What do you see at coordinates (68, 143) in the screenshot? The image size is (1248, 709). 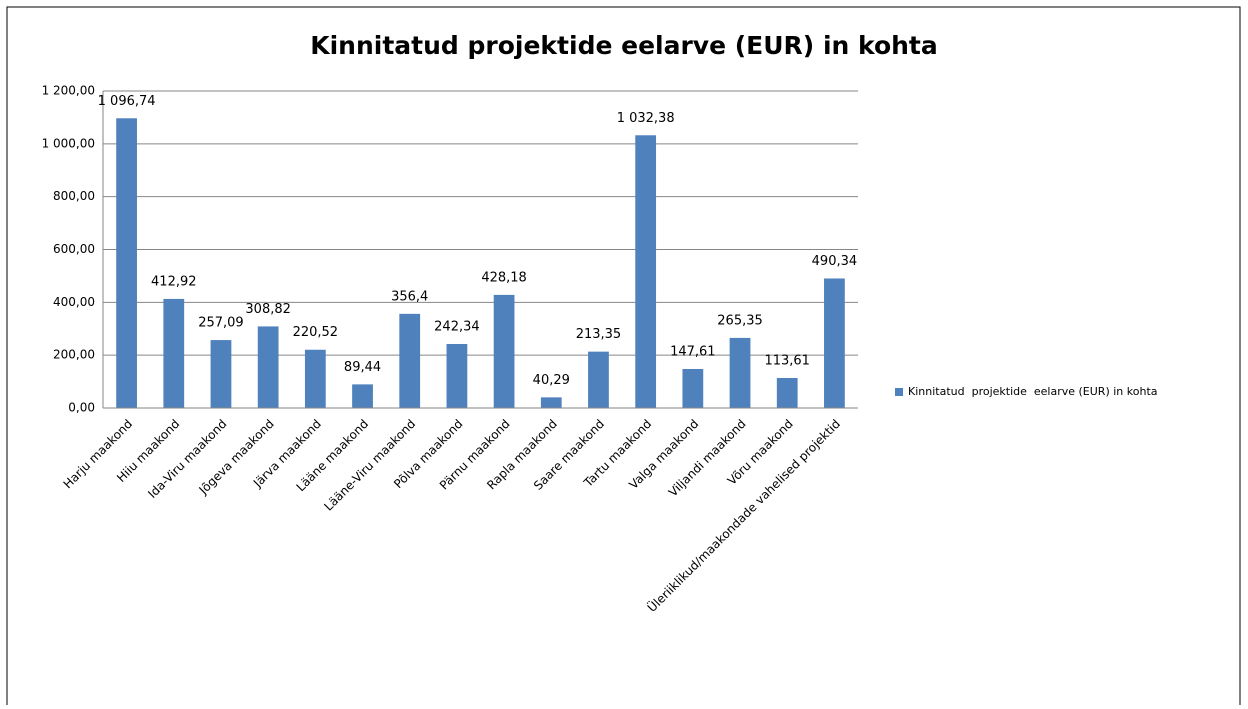 I see `y-tick-label: 1 000,00` at bounding box center [68, 143].